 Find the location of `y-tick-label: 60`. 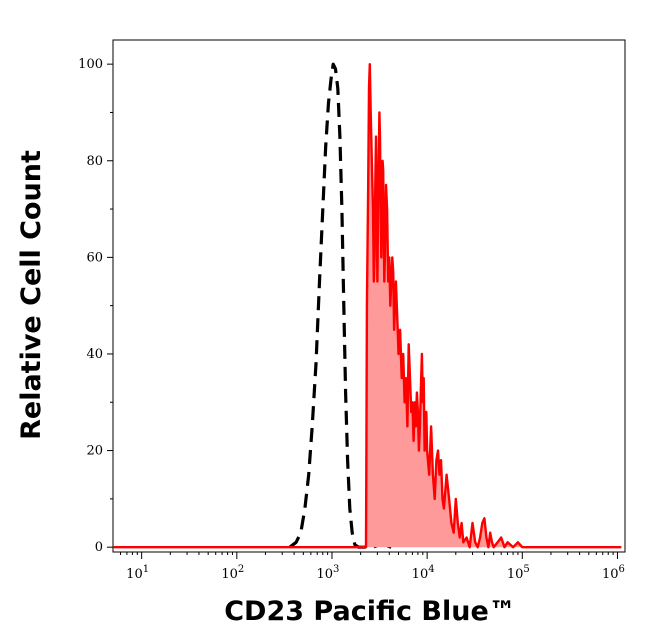

y-tick-label: 60 is located at coordinates (94, 257).